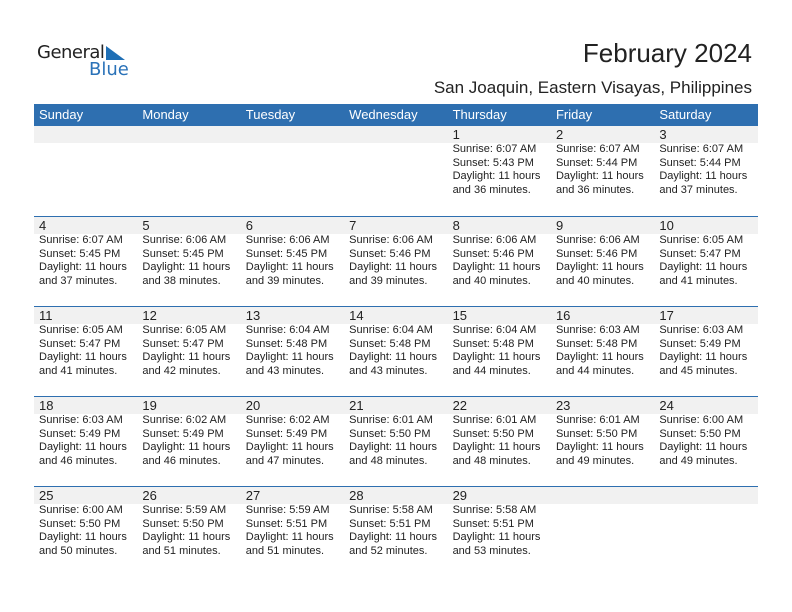 The width and height of the screenshot is (792, 612). What do you see at coordinates (149, 315) in the screenshot?
I see `day-number: 12` at bounding box center [149, 315].